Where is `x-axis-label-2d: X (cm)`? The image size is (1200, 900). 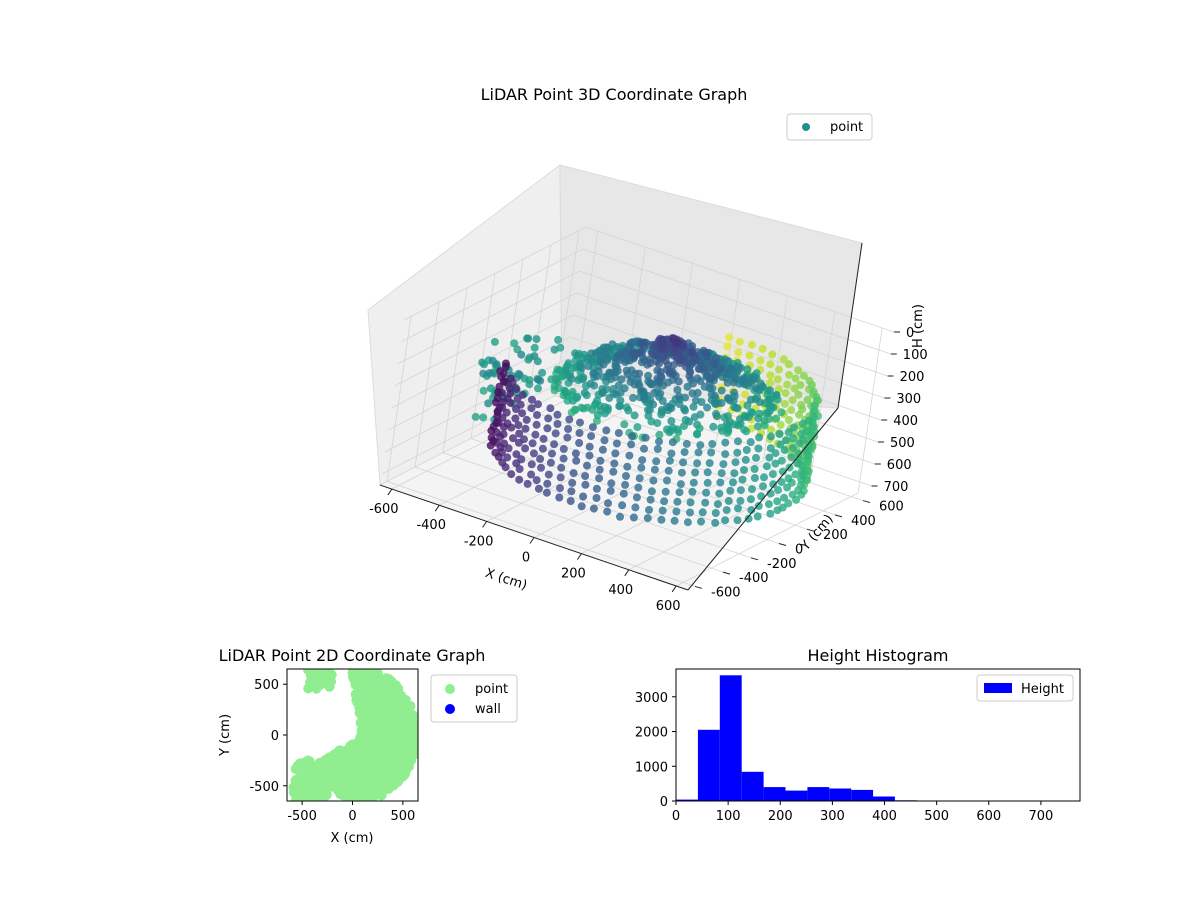
x-axis-label-2d: X (cm) is located at coordinates (352, 838).